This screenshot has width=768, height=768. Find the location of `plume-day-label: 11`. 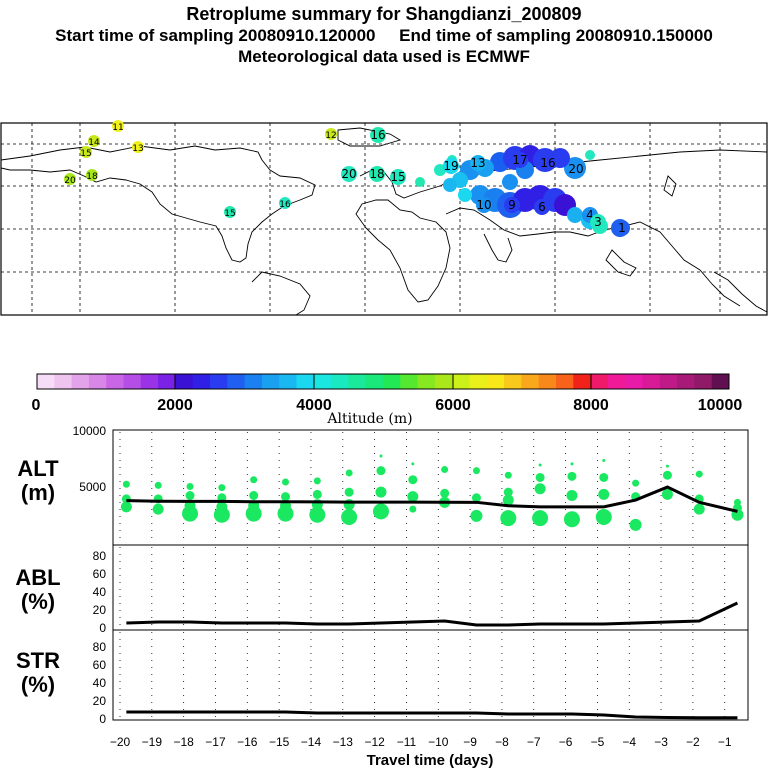

plume-day-label: 11 is located at coordinates (117, 128).